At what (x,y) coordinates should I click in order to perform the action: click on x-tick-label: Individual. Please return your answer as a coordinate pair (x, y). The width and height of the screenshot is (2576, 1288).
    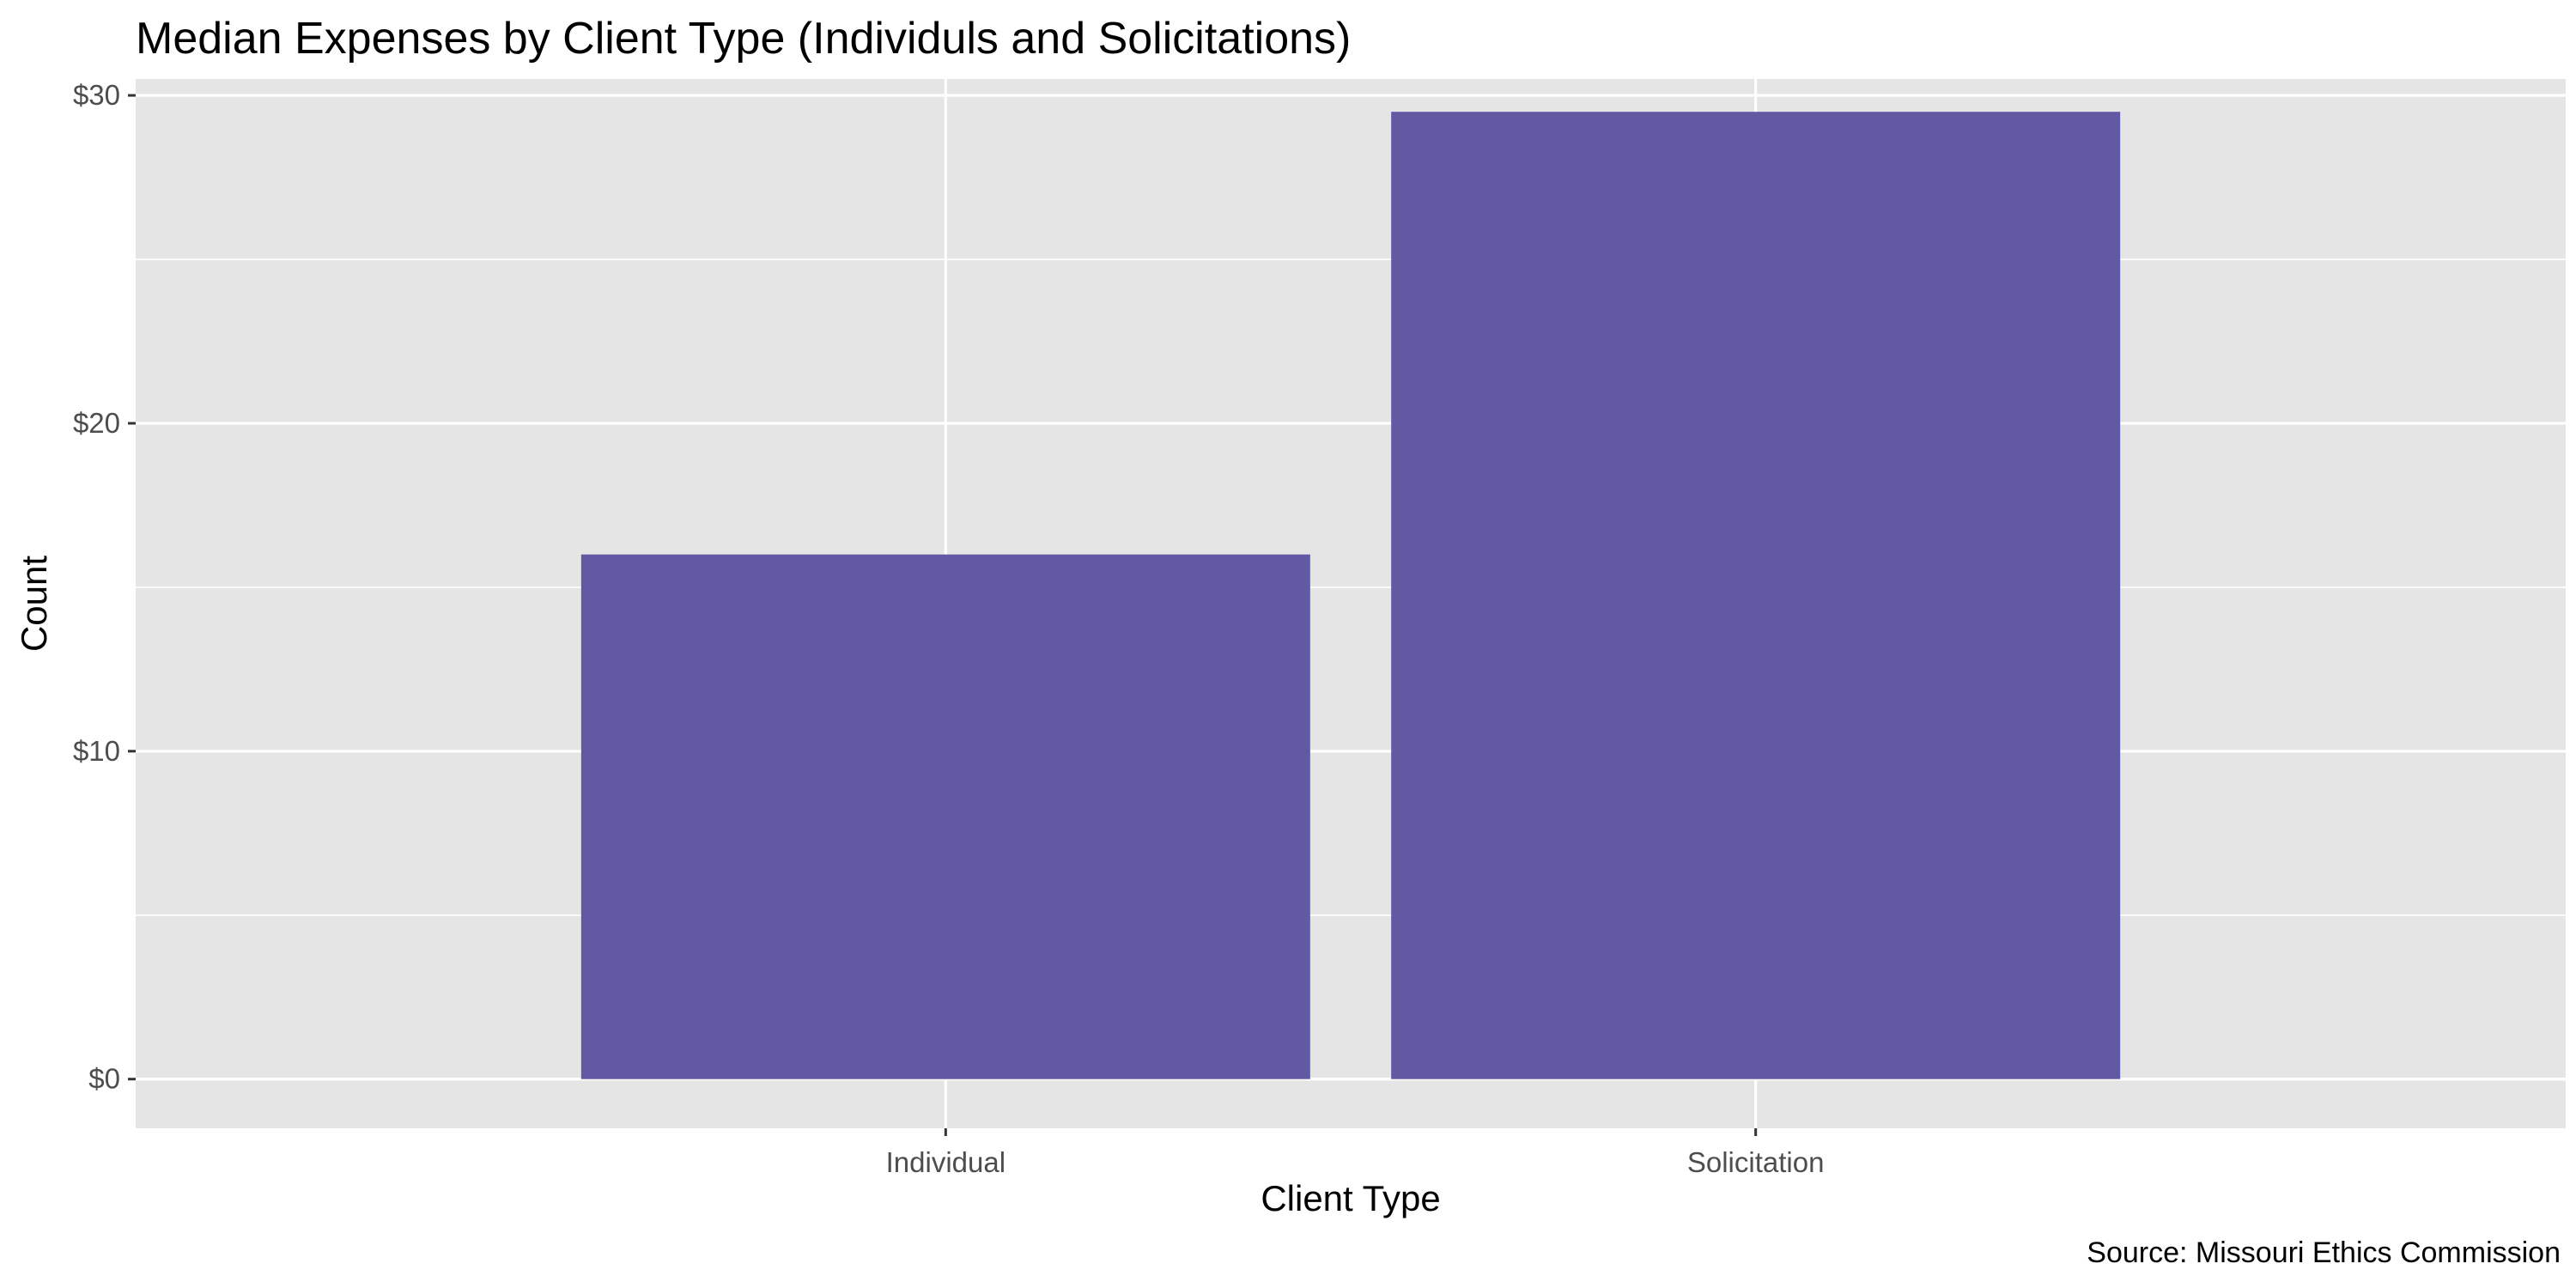
    Looking at the image, I should click on (946, 1162).